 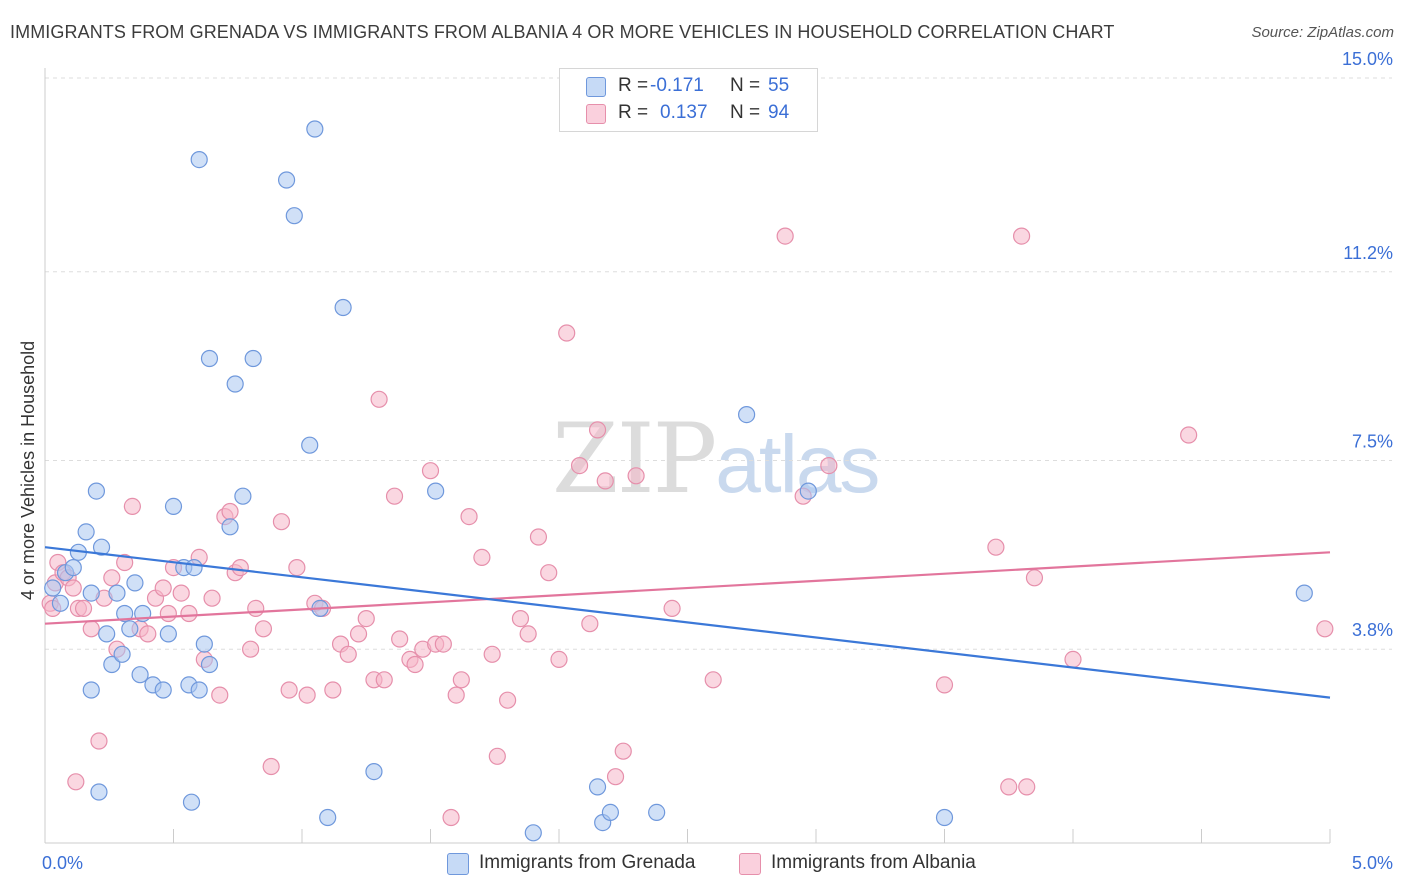 What do you see at coordinates (28, 470) in the screenshot?
I see `y-axis-label: 4 or more Vehicles in Household` at bounding box center [28, 470].